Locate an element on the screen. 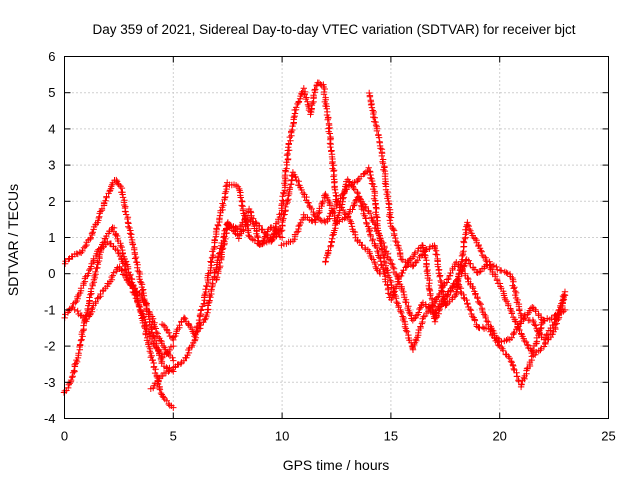 This screenshot has width=640, height=480. y-tick-label: -2 is located at coordinates (50, 346).